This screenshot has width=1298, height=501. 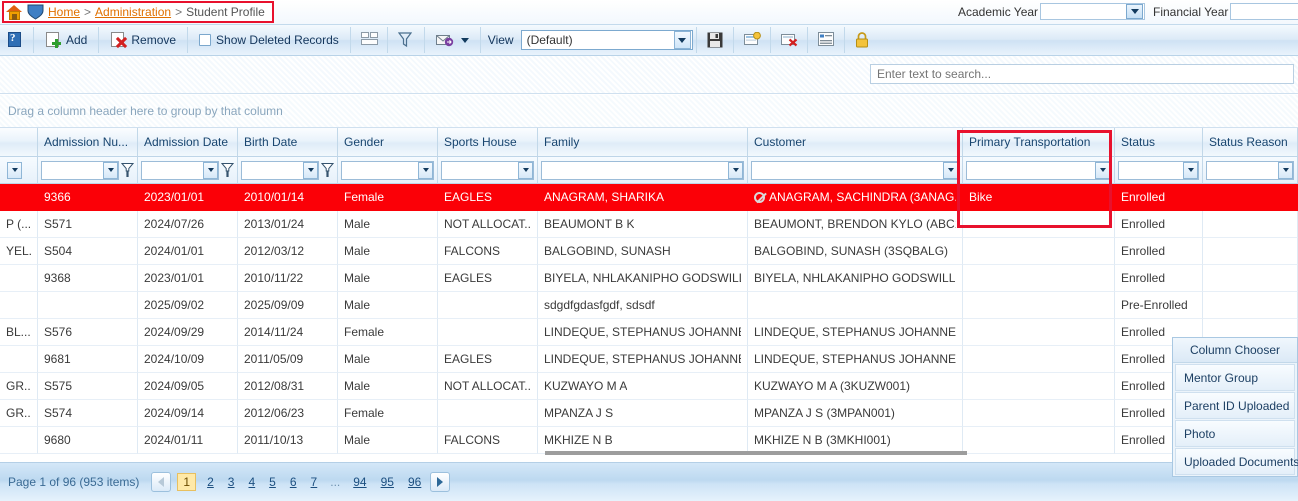 I want to click on page-number-link: 6, so click(x=293, y=482).